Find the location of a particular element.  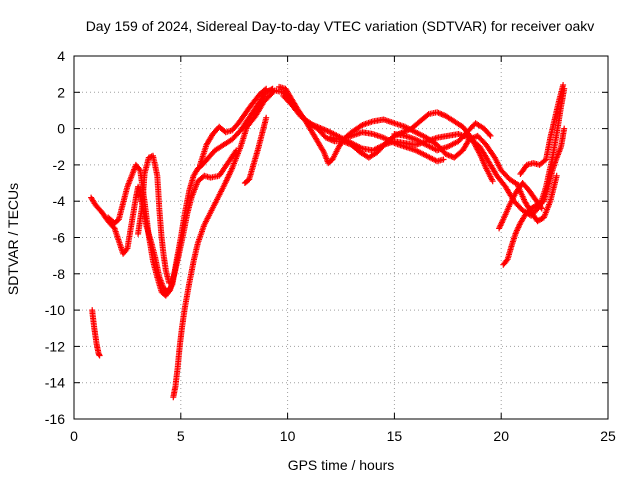

x-tick-label: 5 is located at coordinates (181, 436).